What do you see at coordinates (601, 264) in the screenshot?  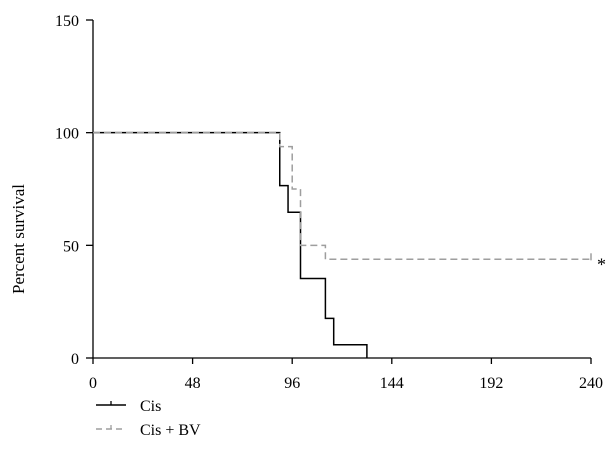 I see `significance-marker: *` at bounding box center [601, 264].